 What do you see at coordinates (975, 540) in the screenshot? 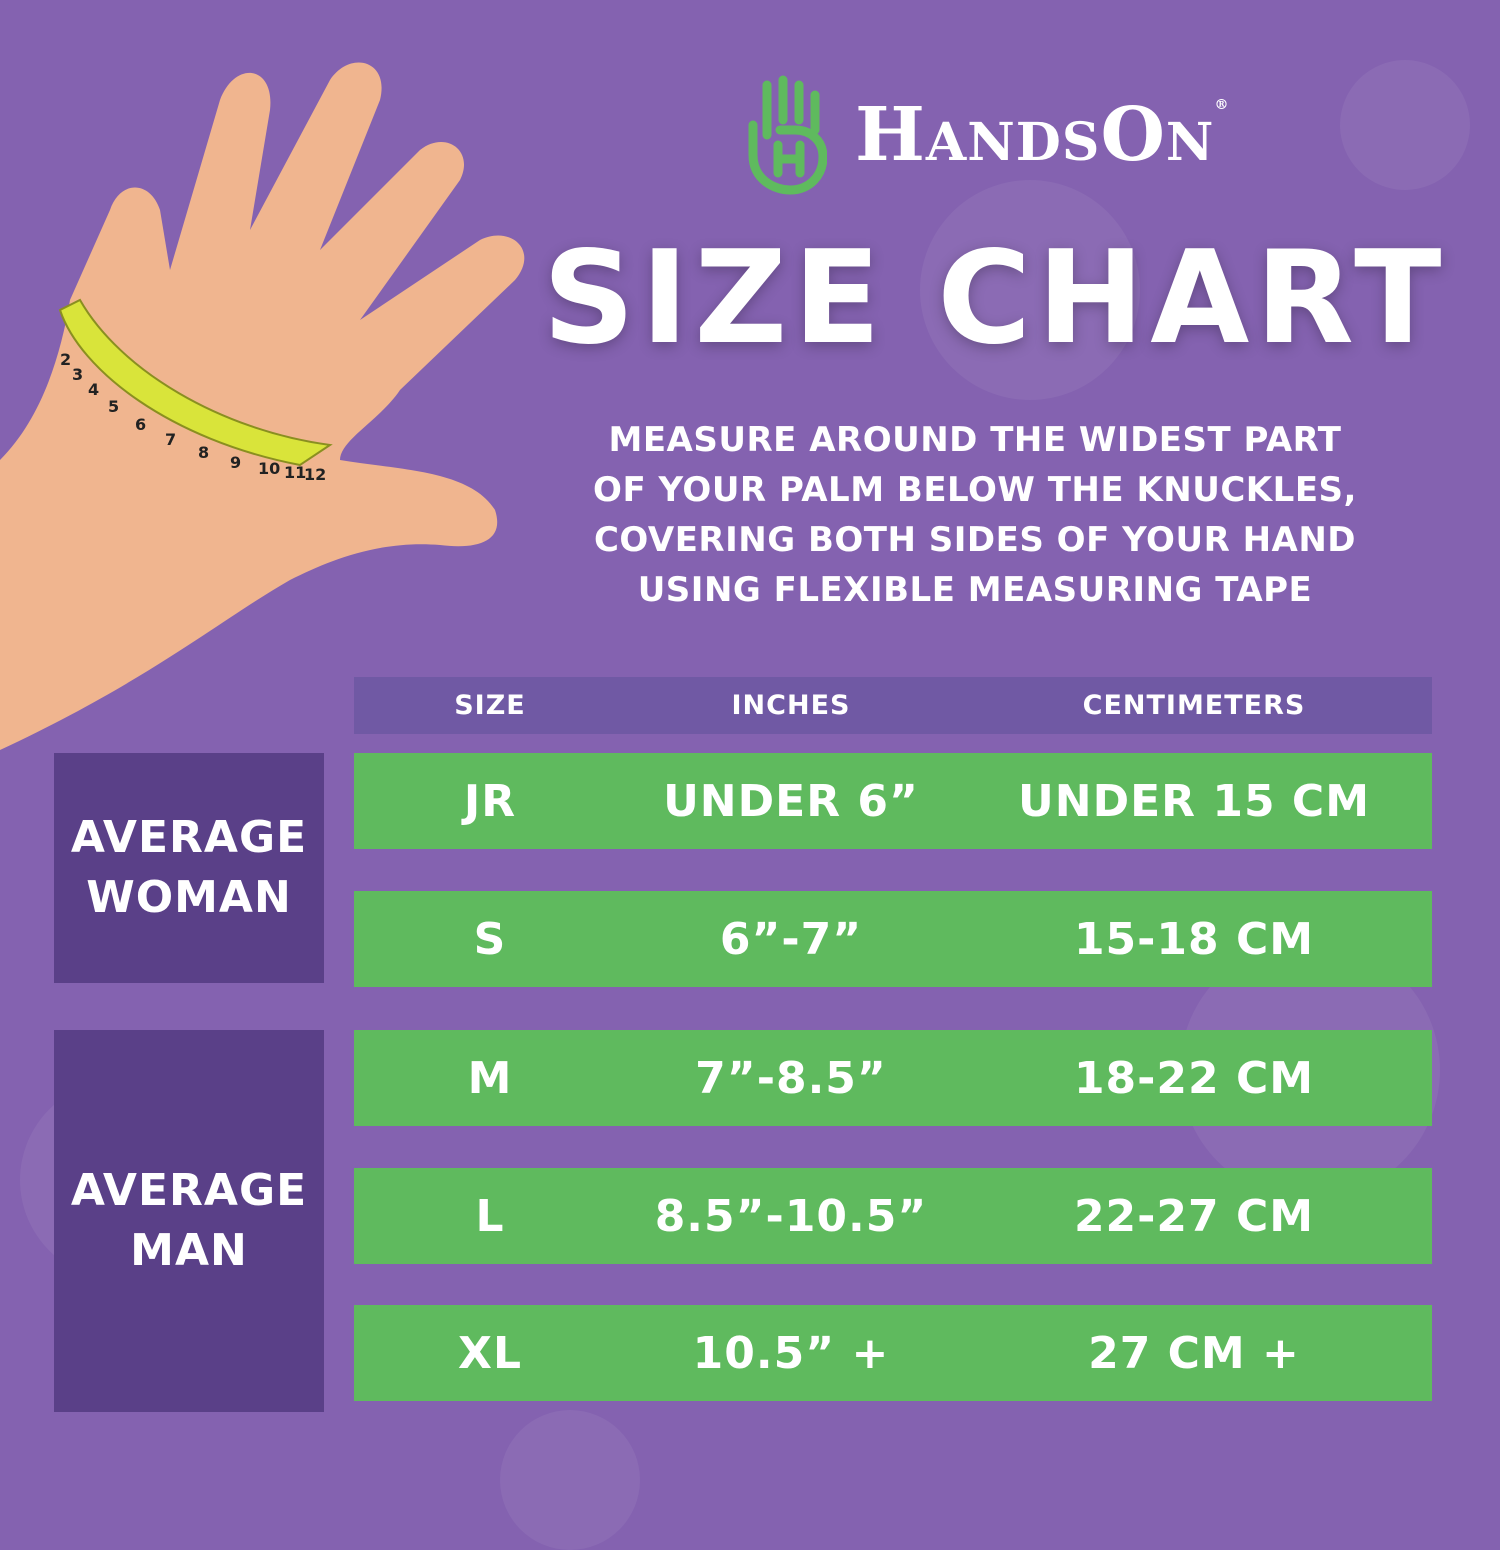
I see `instruction-line: COVERING BOTH SIDES OF YOUR HAND` at bounding box center [975, 540].